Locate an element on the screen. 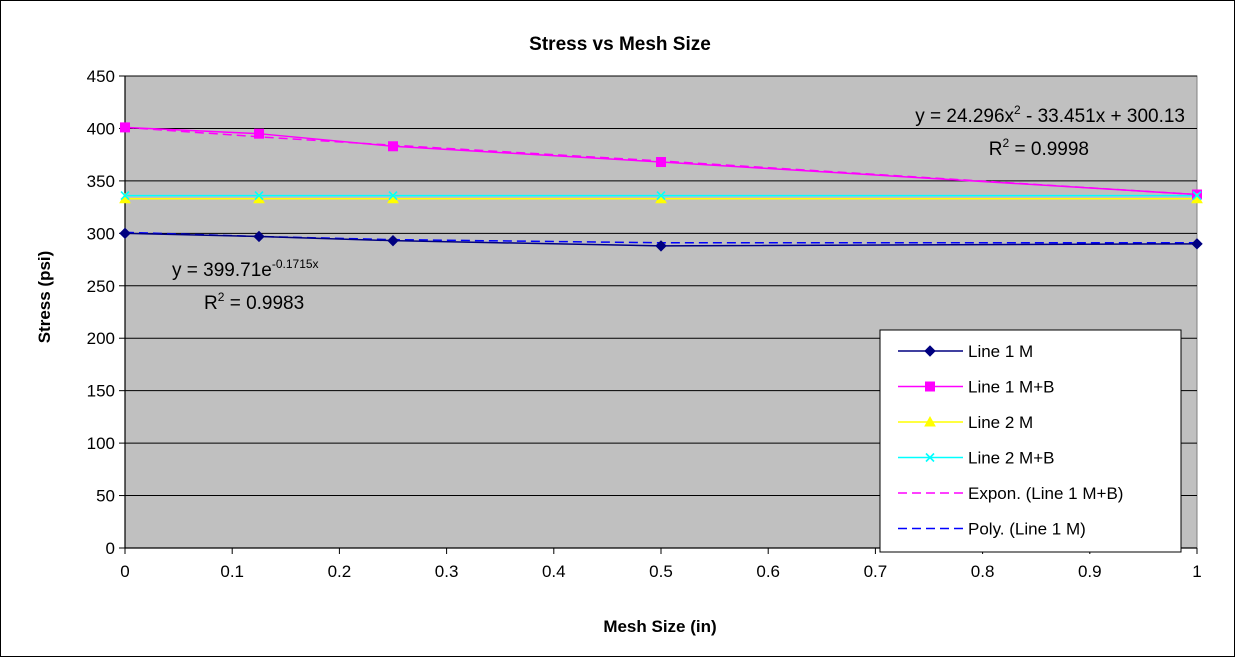 This screenshot has height=657, width=1235. legend-label-4: Expon. (Line 1 M+B) is located at coordinates (1045, 493).